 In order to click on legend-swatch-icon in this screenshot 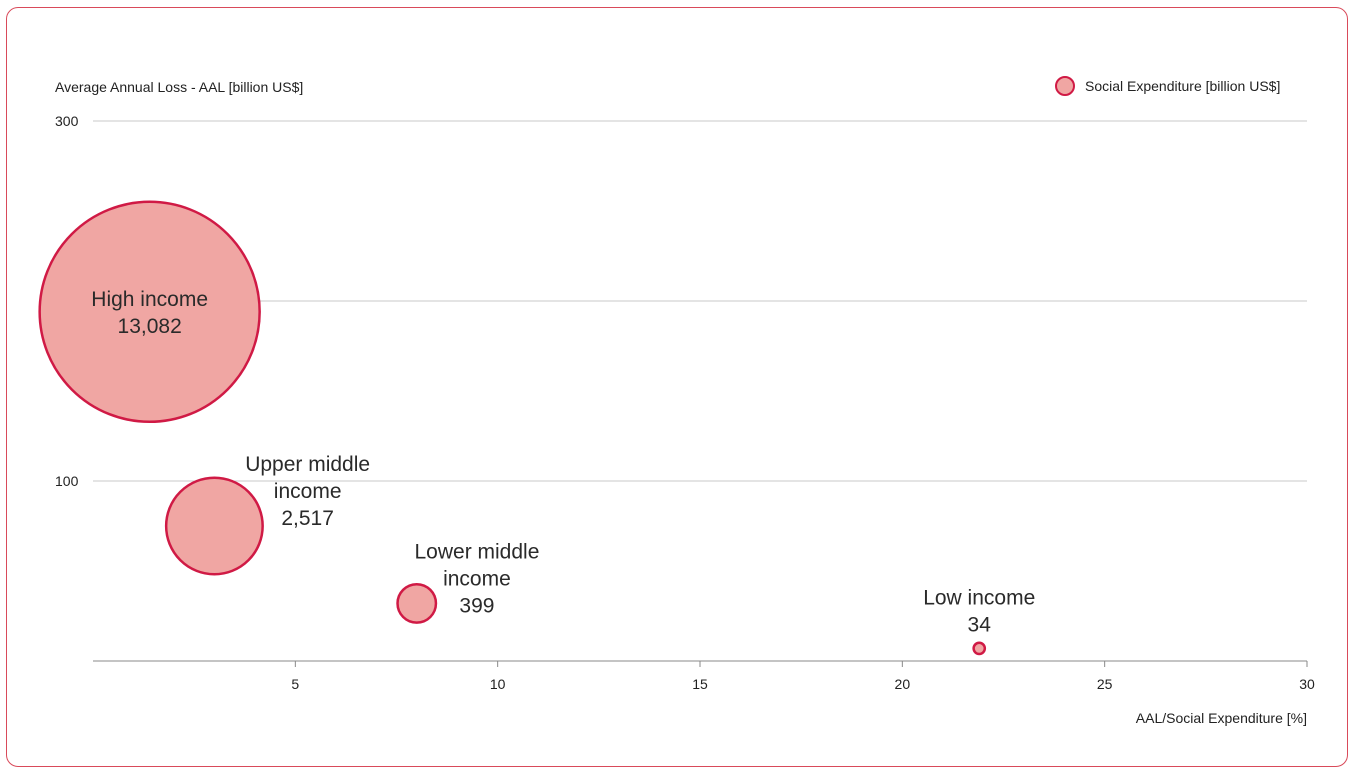, I will do `click(1065, 86)`.